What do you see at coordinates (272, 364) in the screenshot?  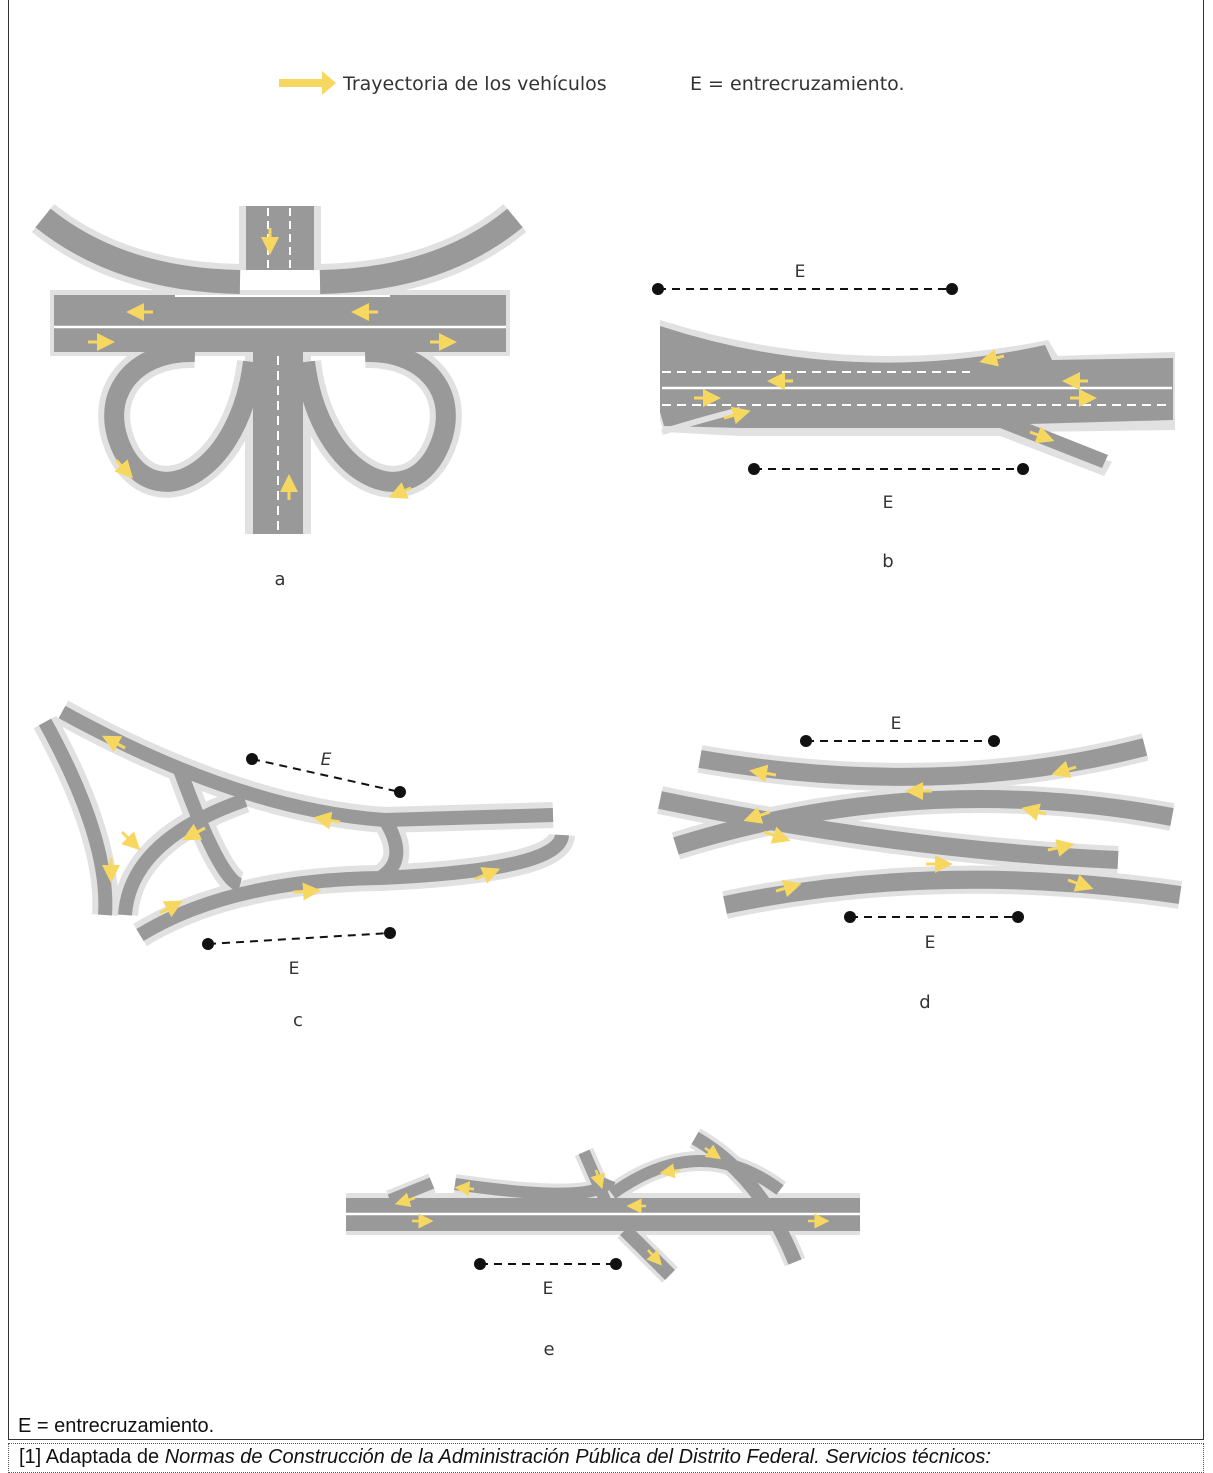 I see `panel-a-arrows` at bounding box center [272, 364].